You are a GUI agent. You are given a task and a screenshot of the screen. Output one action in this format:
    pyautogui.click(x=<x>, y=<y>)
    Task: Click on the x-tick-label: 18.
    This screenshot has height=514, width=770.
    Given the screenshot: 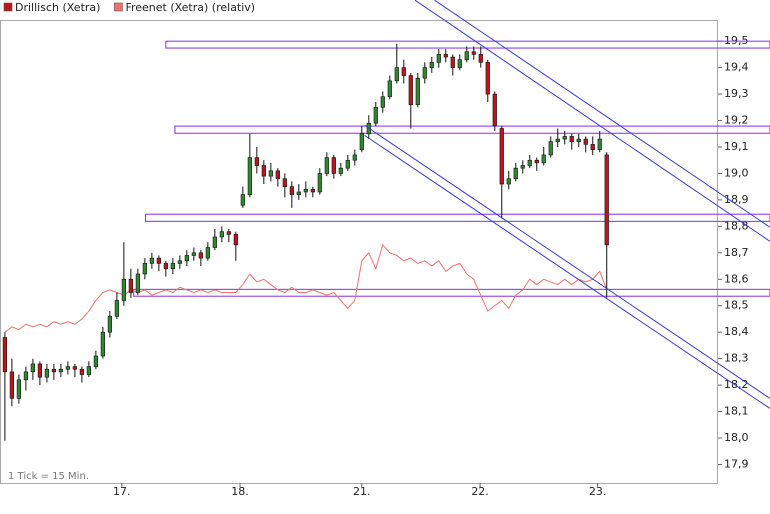 What is the action you would take?
    pyautogui.click(x=240, y=491)
    